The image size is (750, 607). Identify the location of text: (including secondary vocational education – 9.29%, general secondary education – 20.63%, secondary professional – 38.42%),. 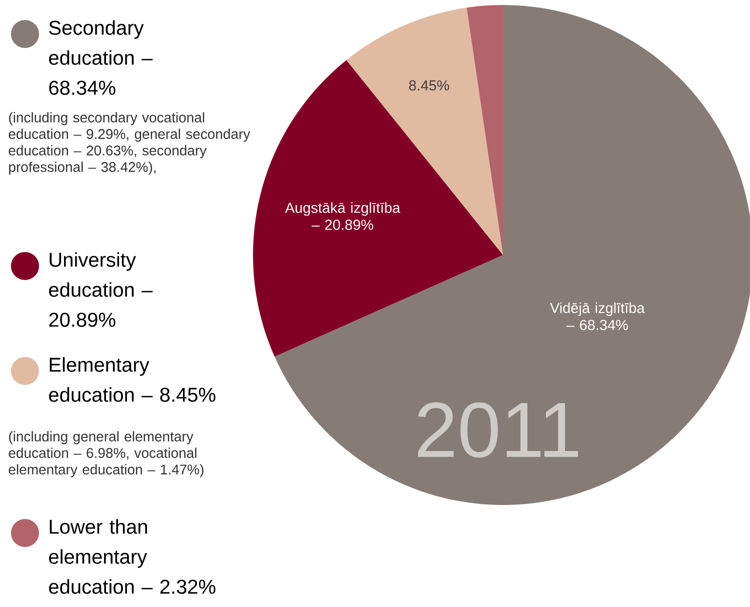
(129, 143).